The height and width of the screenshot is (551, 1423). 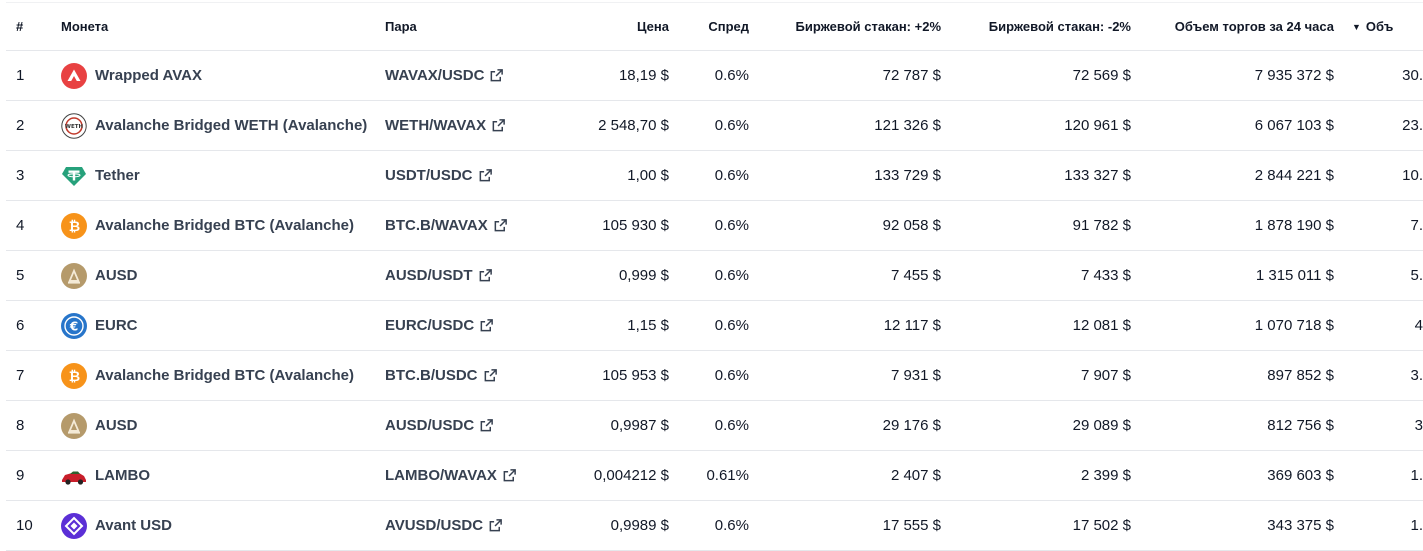 I want to click on header-rank: #, so click(x=20, y=26).